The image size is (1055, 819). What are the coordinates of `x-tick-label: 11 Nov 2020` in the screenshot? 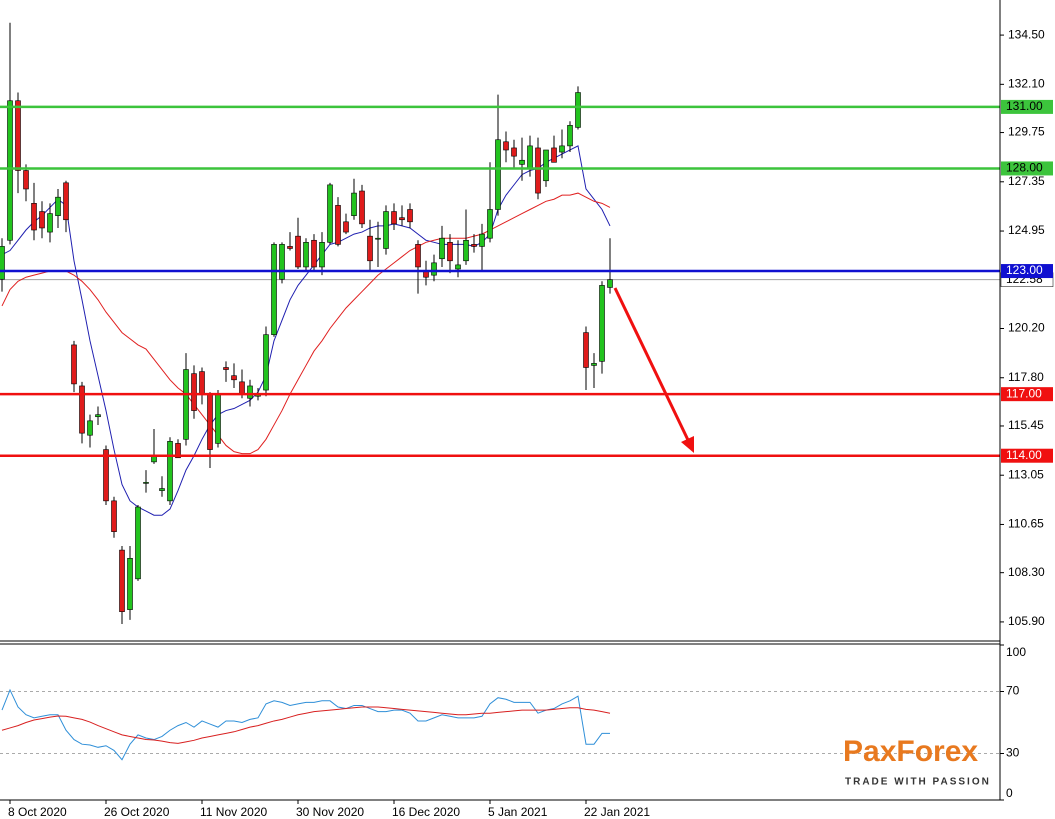 It's located at (233, 812).